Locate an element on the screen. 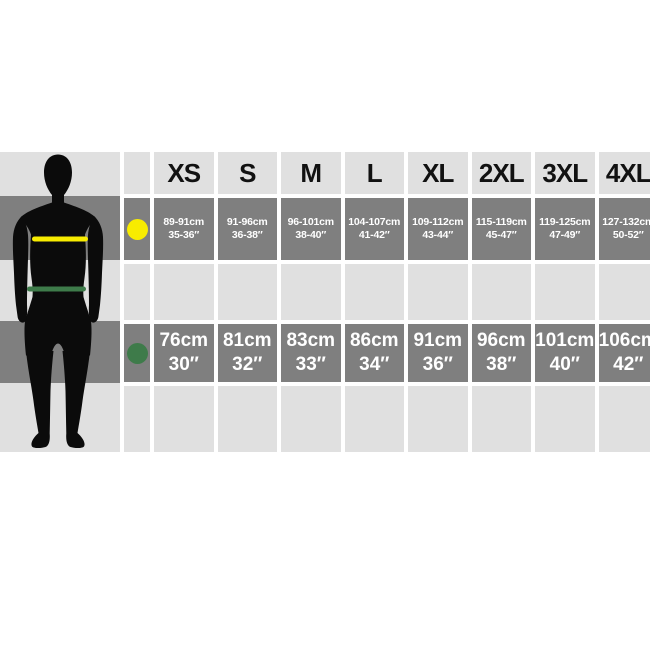 This screenshot has height=650, width=650. waist-cm: 101cm is located at coordinates (565, 340).